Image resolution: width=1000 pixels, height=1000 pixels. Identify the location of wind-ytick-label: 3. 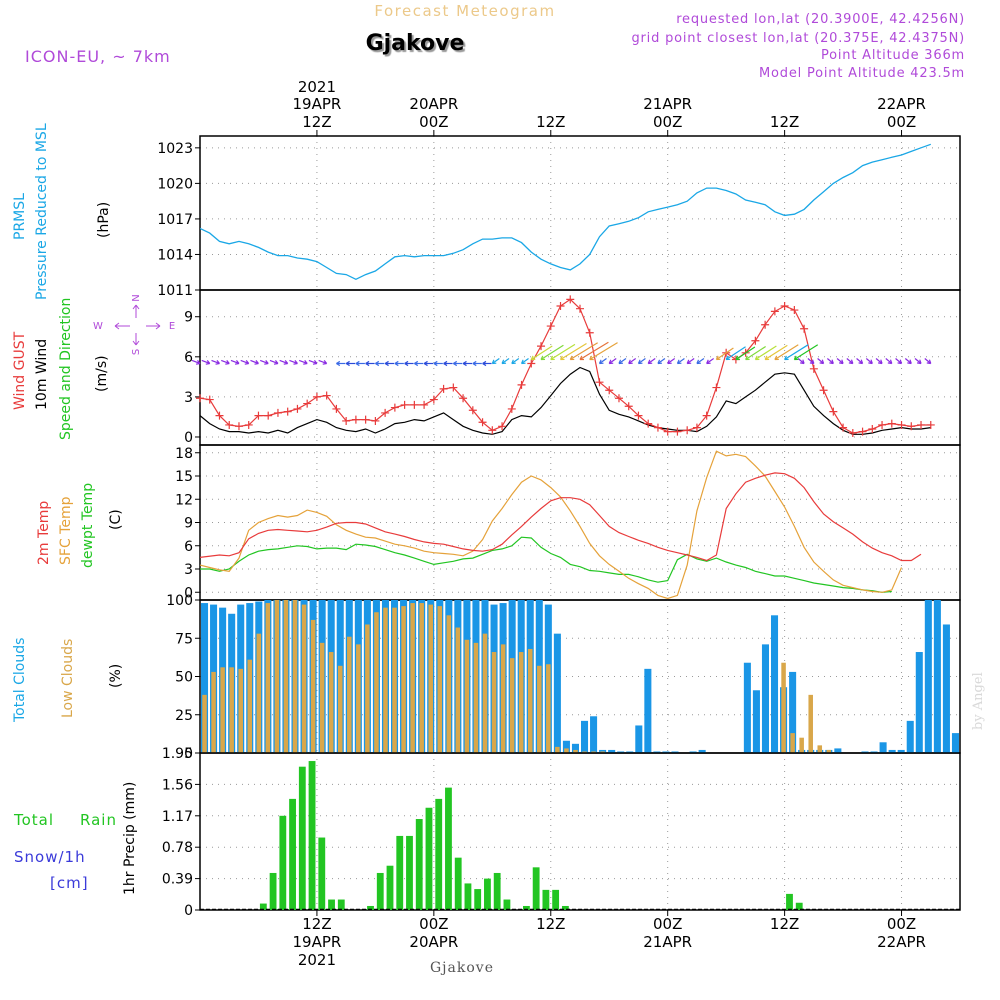
(188, 398).